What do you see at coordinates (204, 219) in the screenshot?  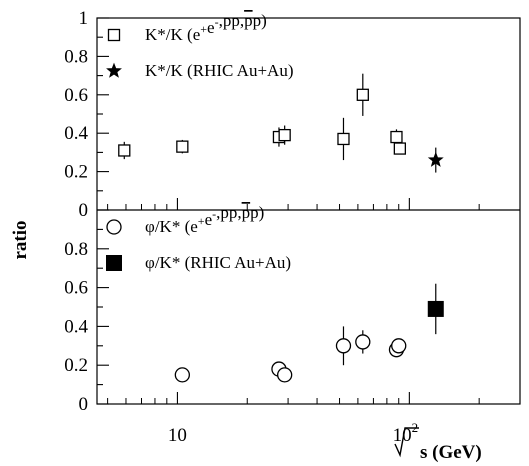 I see `legend-label: φ/K* (e+e-,pp,pp)` at bounding box center [204, 219].